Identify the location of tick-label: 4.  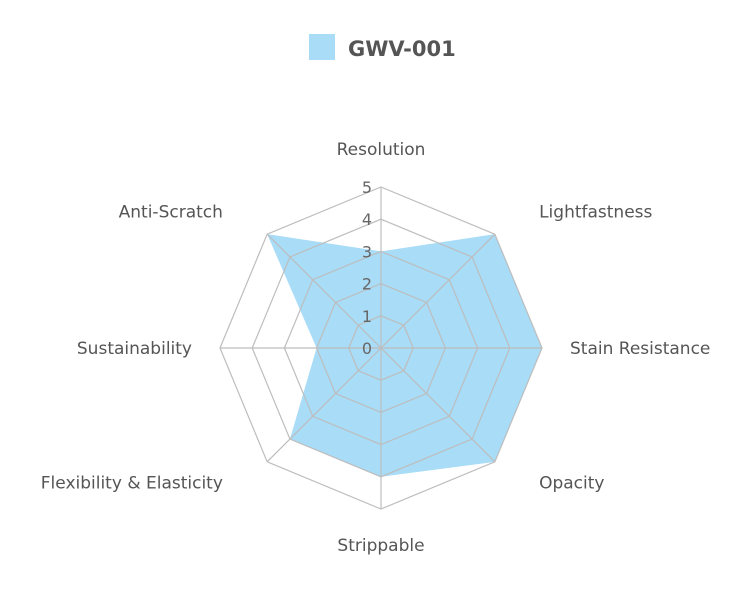
(367, 219).